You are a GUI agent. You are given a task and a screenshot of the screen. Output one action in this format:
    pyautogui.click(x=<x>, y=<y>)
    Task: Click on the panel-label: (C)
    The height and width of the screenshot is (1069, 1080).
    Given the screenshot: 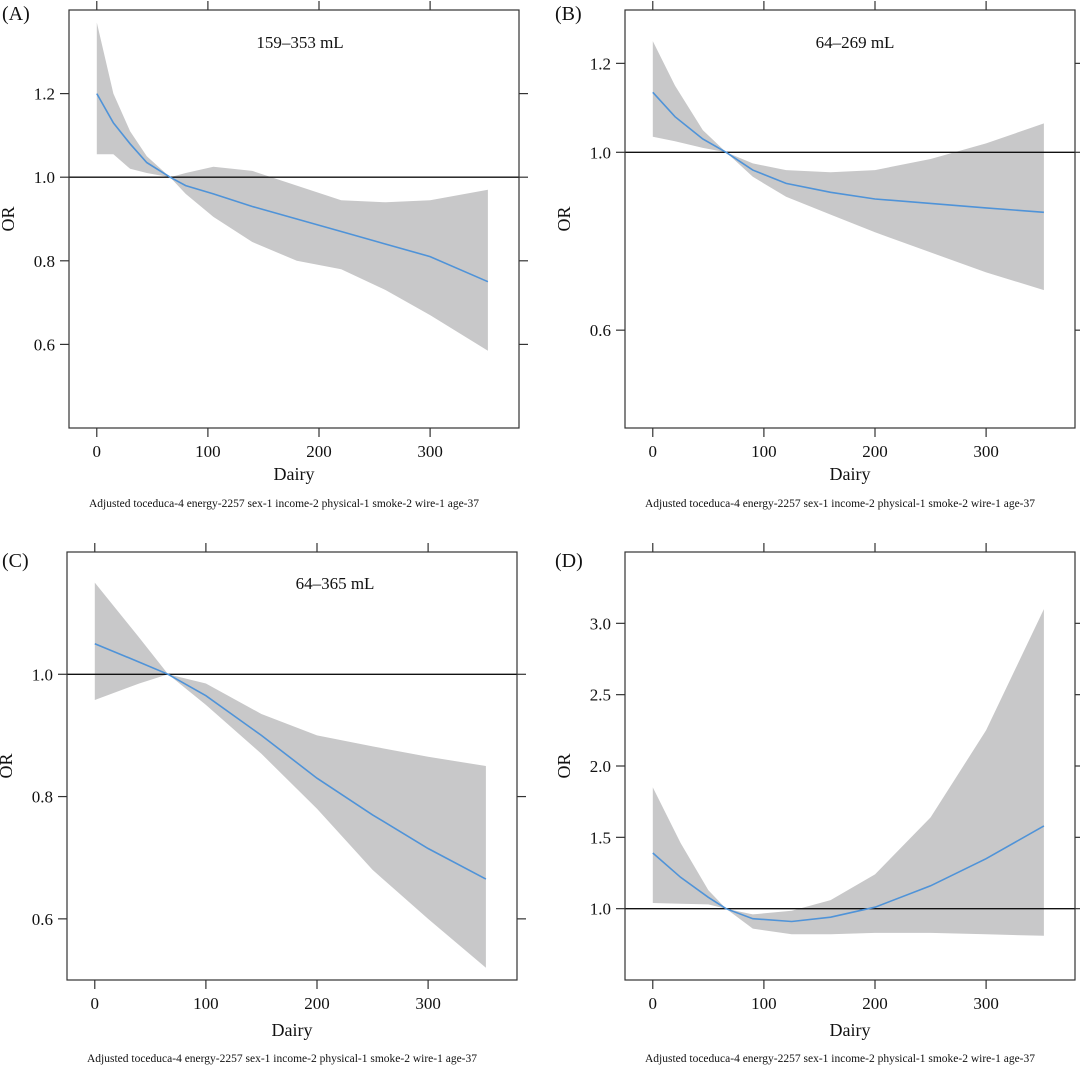 What is the action you would take?
    pyautogui.click(x=15, y=561)
    